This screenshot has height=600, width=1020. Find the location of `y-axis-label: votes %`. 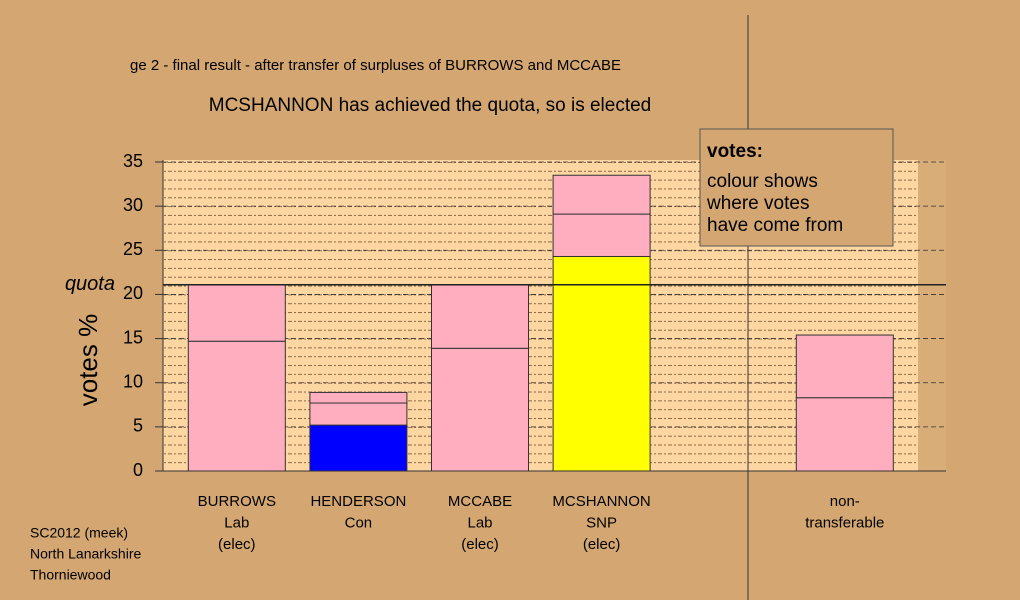

y-axis-label: votes % is located at coordinates (88, 360).